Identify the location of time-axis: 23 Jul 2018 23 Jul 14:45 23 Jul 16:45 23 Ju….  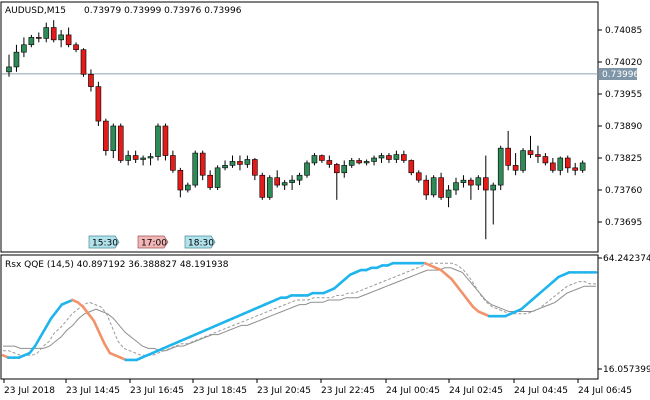
(317, 387).